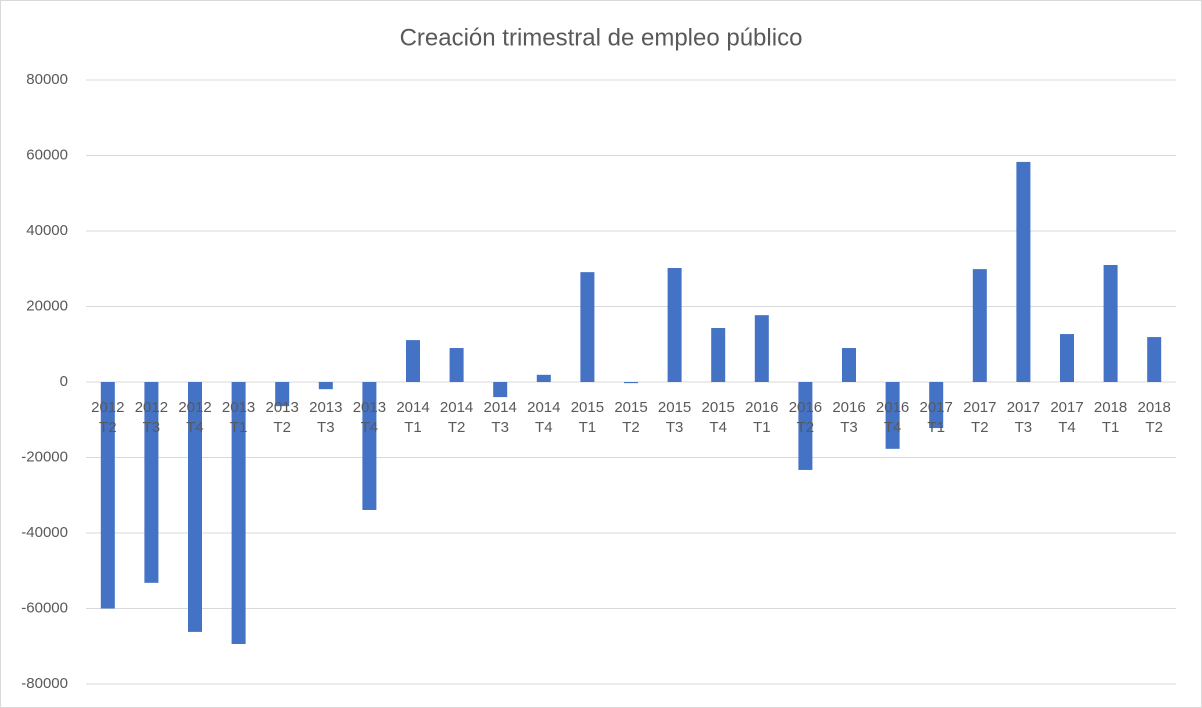  Describe the element at coordinates (326, 417) in the screenshot. I see `x-tick-label: 2013 T3` at that location.